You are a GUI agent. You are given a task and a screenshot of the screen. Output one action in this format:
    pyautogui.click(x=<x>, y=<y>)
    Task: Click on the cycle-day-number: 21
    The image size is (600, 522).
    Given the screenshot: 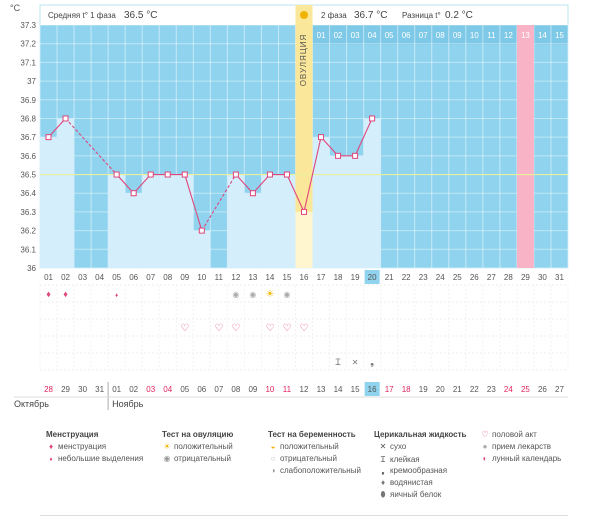 What is the action you would take?
    pyautogui.click(x=389, y=277)
    